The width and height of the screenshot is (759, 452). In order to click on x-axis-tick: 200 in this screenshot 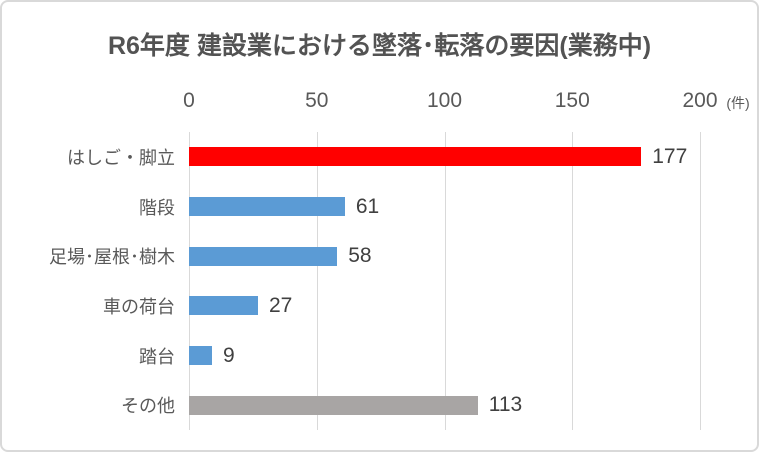, I will do `click(700, 100)`.